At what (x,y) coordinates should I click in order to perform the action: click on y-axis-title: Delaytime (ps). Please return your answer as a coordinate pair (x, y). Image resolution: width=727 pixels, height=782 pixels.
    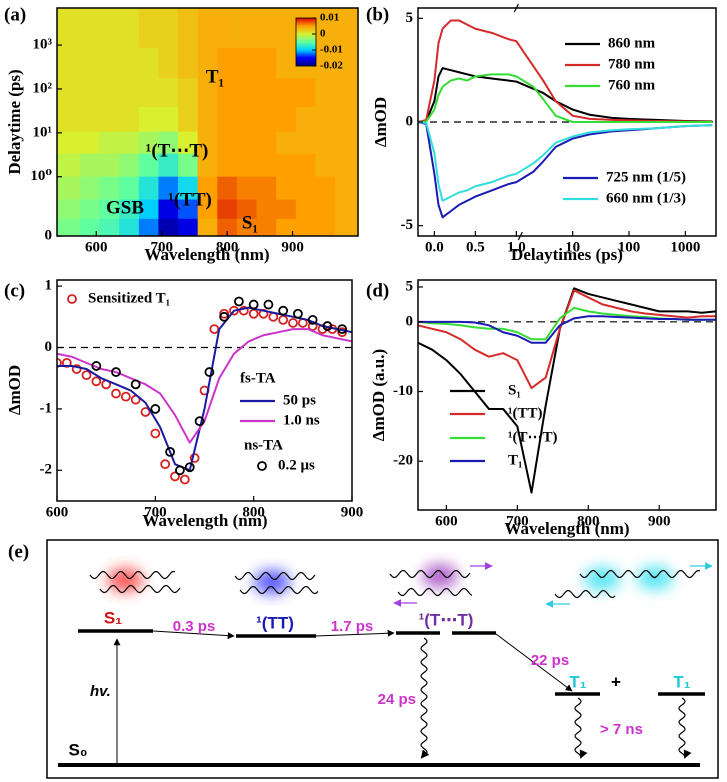
    Looking at the image, I should click on (14, 121).